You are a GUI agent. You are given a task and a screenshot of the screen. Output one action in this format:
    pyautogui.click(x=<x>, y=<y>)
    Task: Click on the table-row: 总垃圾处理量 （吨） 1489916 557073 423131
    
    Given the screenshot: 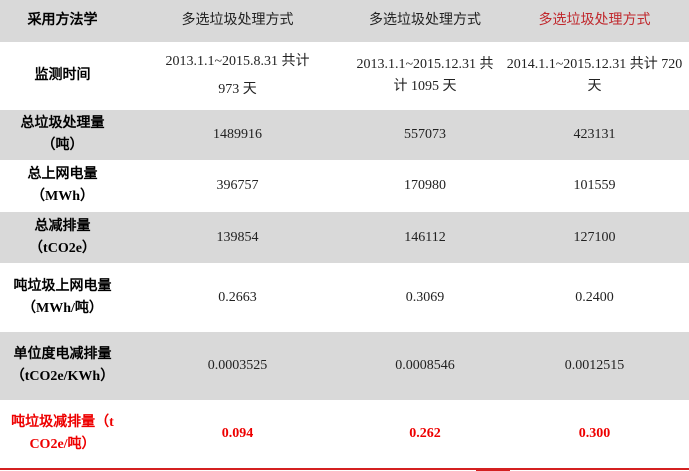 What is the action you would take?
    pyautogui.click(x=344, y=135)
    